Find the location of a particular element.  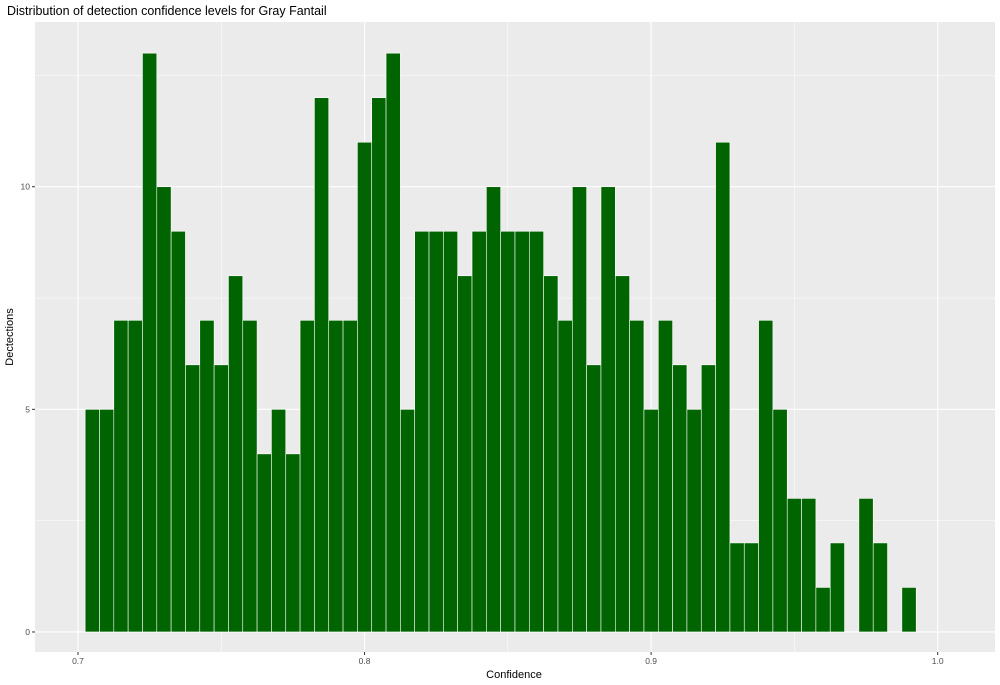

y-tick-label: 10 is located at coordinates (26, 187).